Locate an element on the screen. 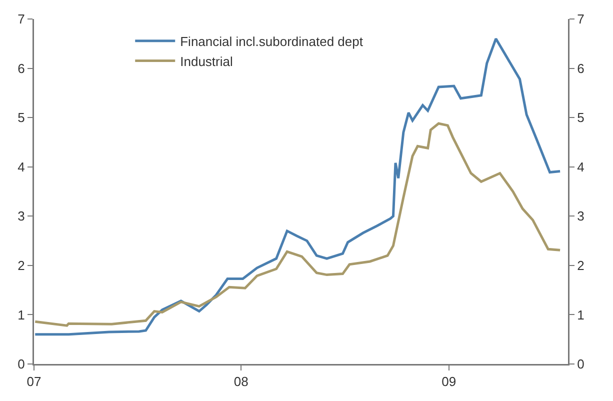 This screenshot has height=401, width=613. y-tick-label: 6 is located at coordinates (21, 68).